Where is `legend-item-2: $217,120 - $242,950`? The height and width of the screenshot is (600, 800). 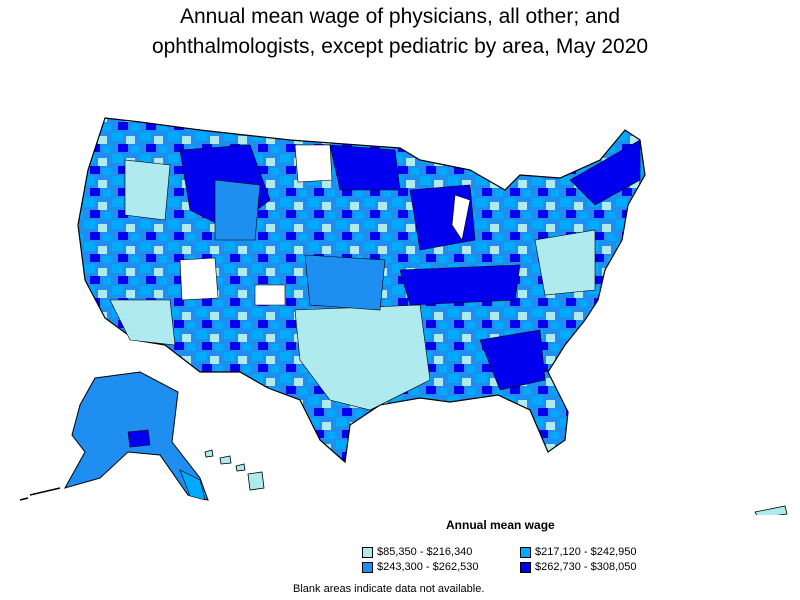 legend-item-2: $217,120 - $242,950 is located at coordinates (578, 552).